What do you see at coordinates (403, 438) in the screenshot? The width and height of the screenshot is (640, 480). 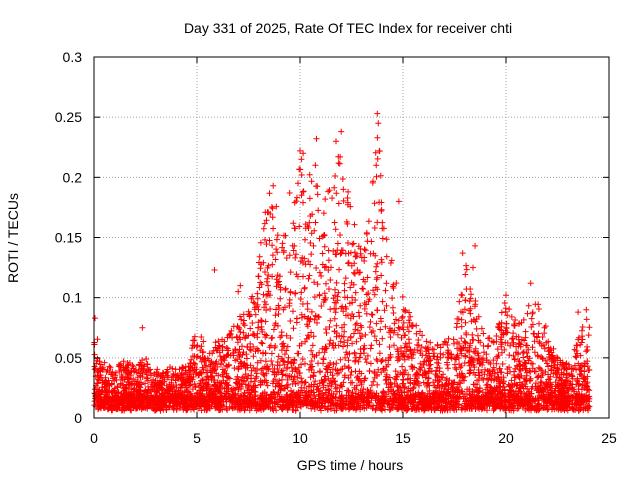 I see `x-tick-label: 15` at bounding box center [403, 438].